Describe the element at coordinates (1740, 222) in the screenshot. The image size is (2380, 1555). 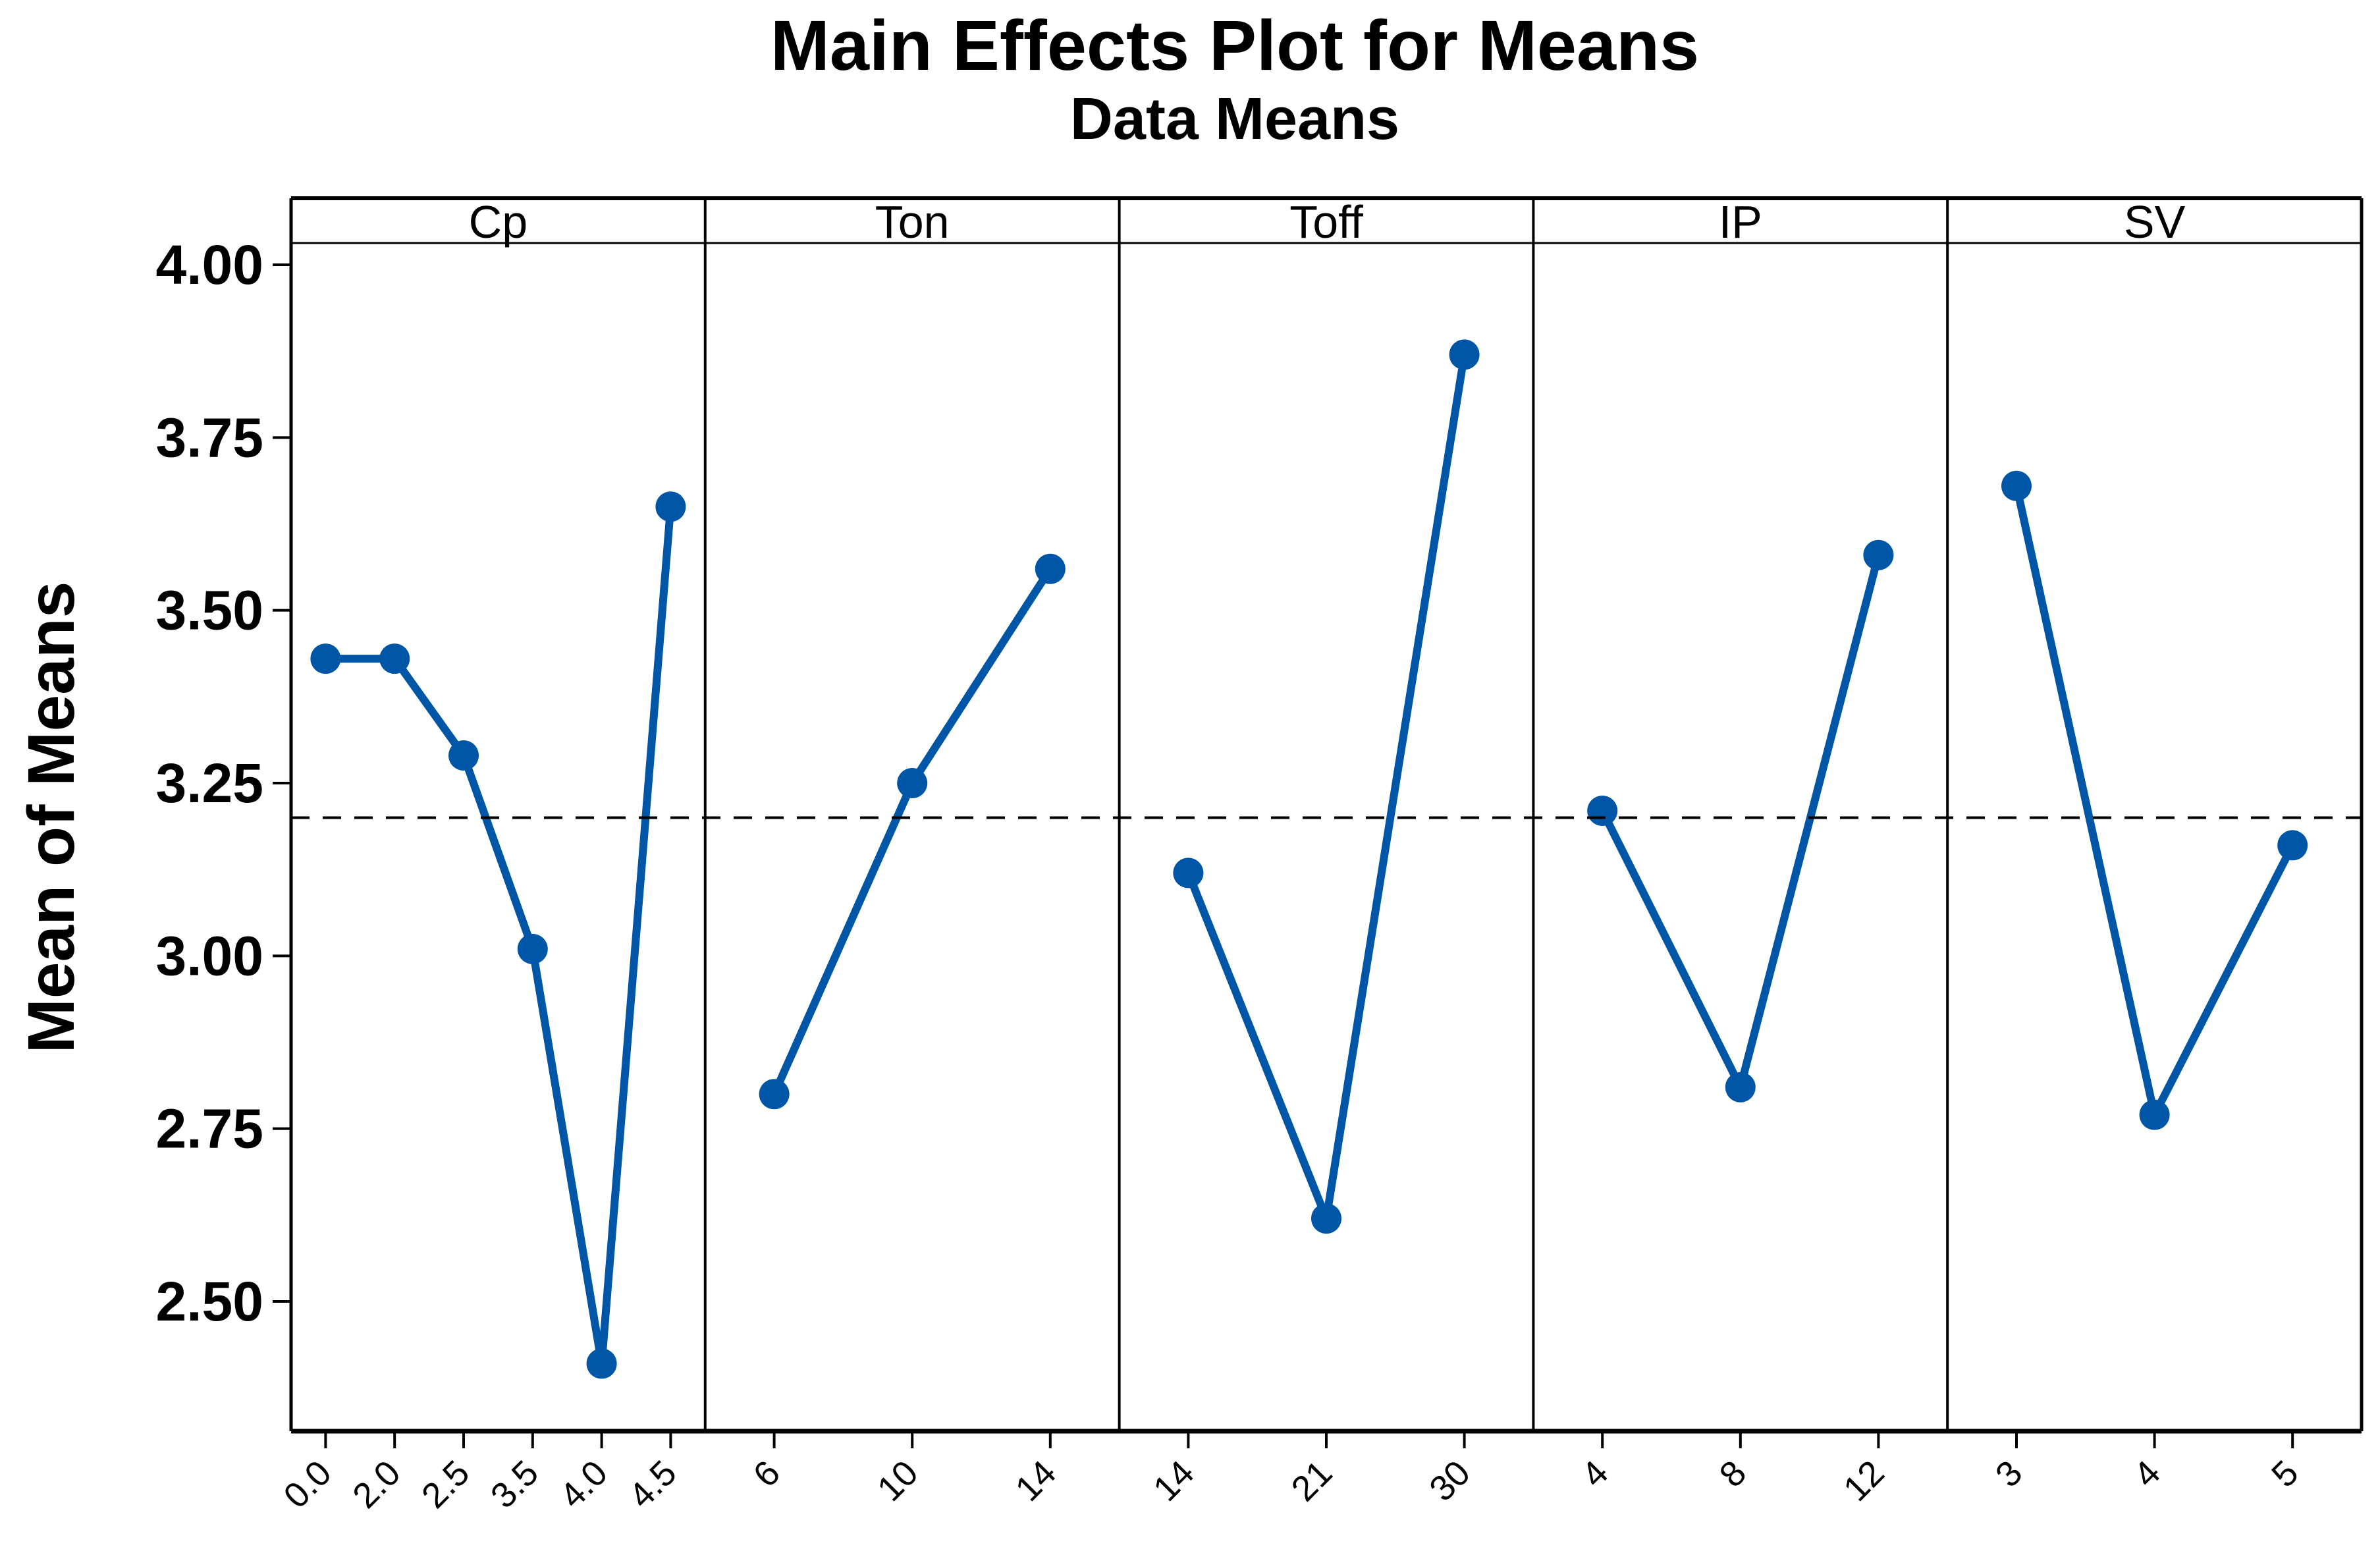
I see `panel-header: IP` at that location.